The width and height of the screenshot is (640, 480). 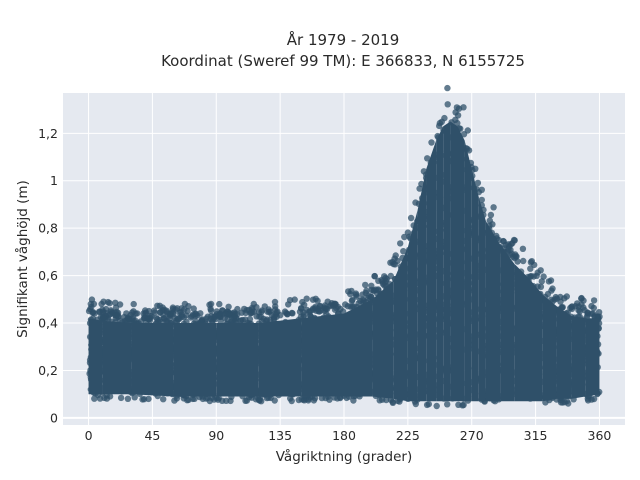 I want to click on x-tick-label: 180, so click(x=344, y=435).